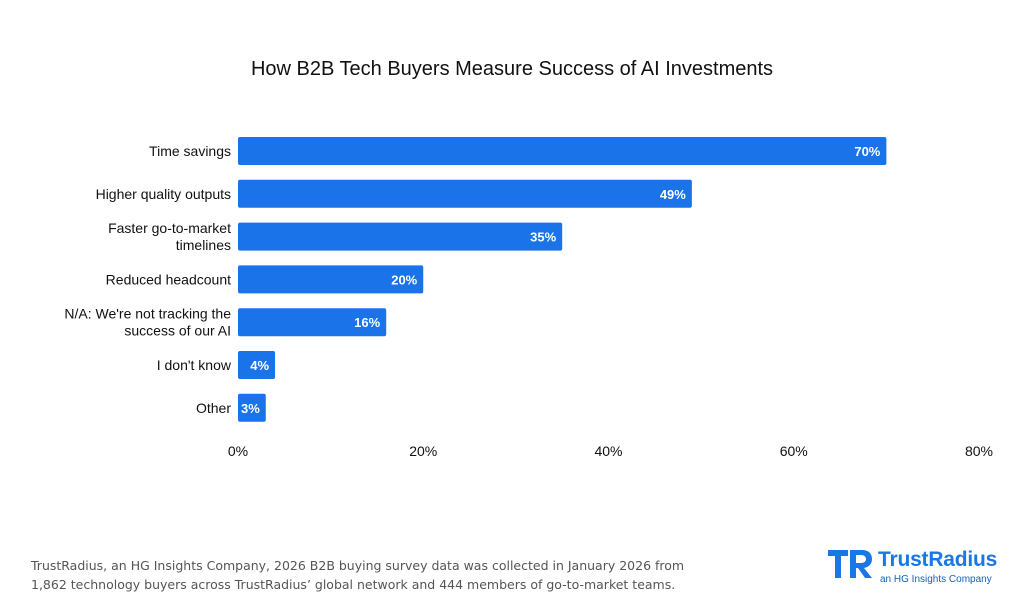 This screenshot has height=614, width=1024. What do you see at coordinates (867, 151) in the screenshot?
I see `bar-value-label-0: 70%` at bounding box center [867, 151].